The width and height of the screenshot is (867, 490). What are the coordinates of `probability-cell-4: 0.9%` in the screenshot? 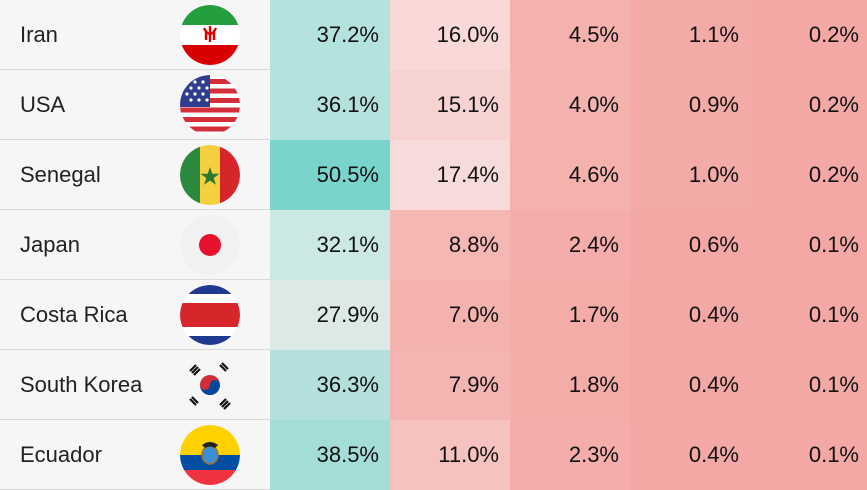 It's located at (690, 105).